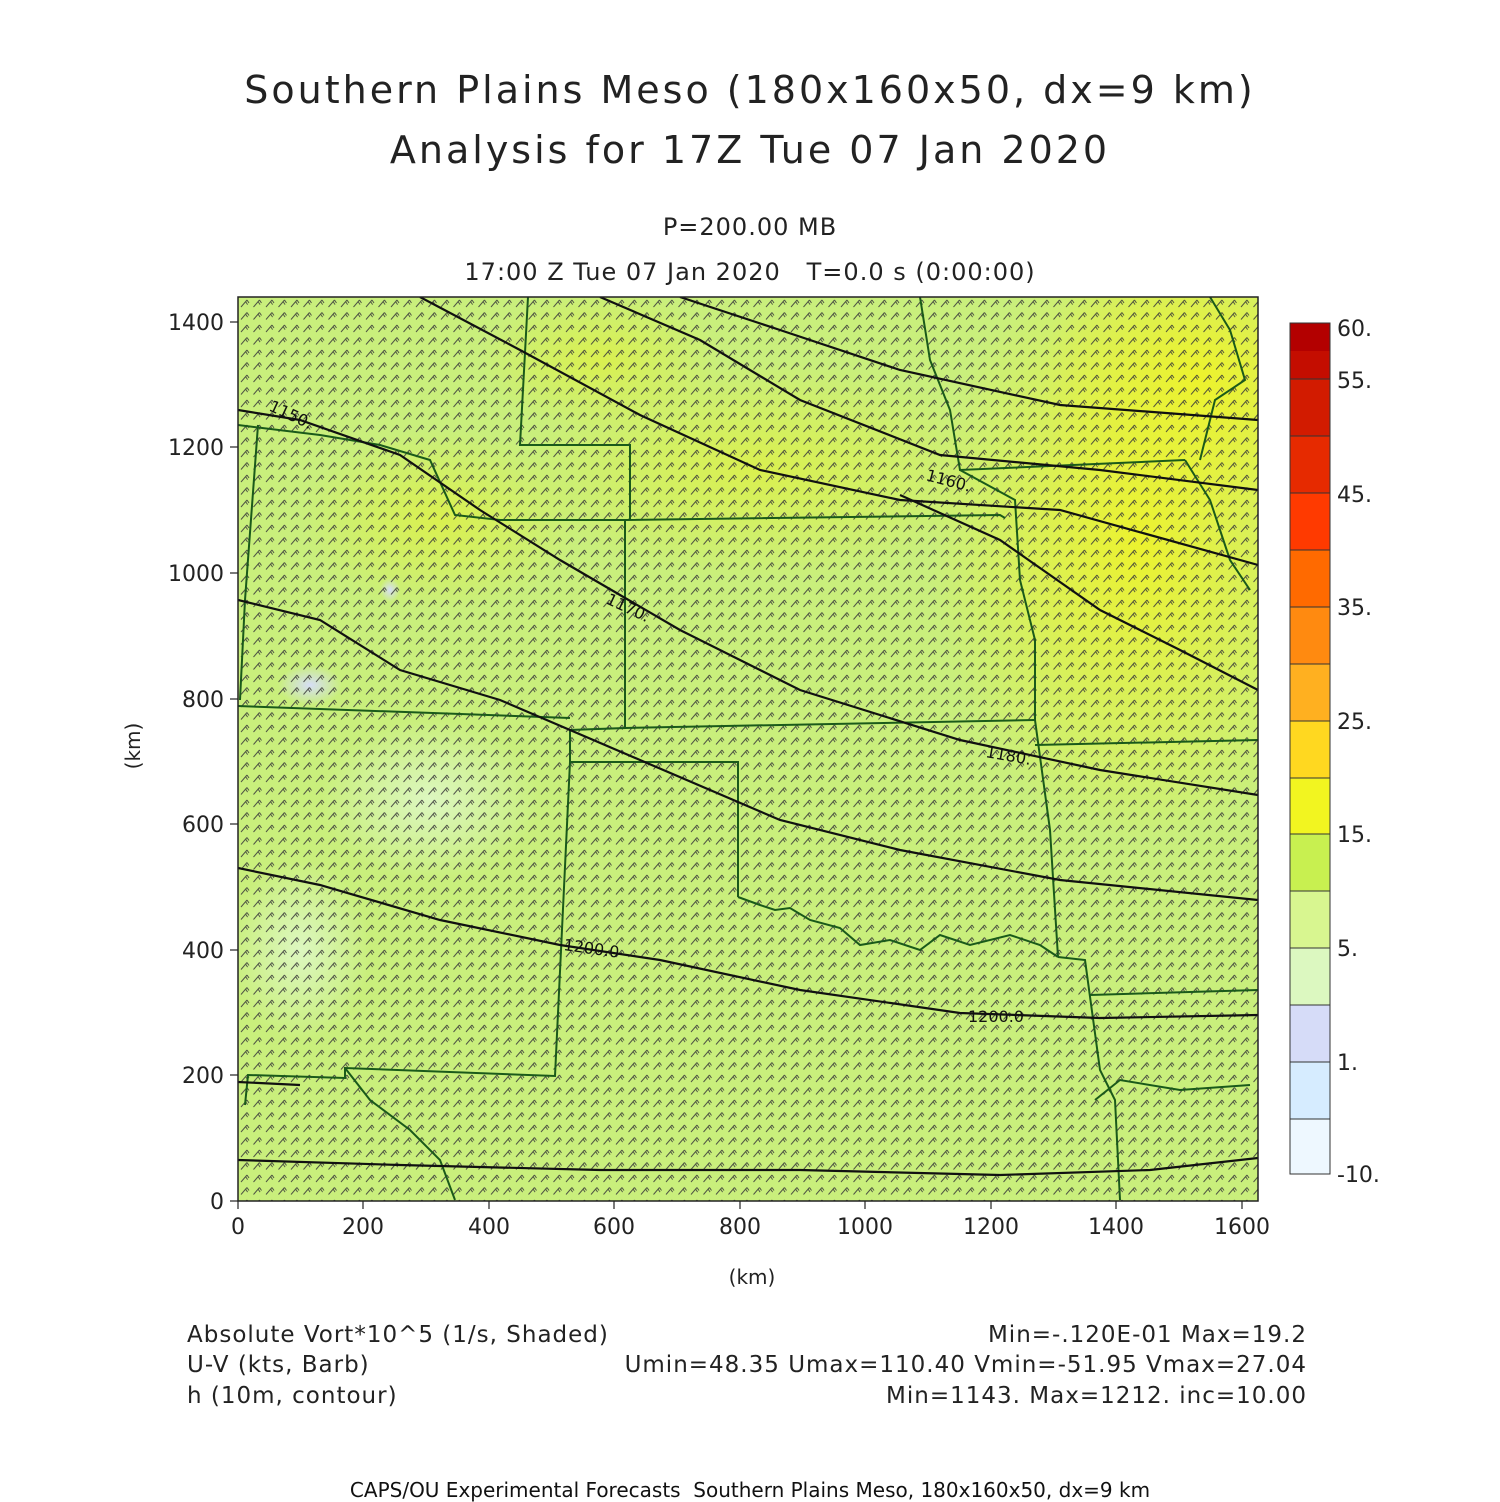 This screenshot has height=1502, width=1500. What do you see at coordinates (398, 1335) in the screenshot?
I see `legend-vorticity-label: Absolute Vort*10^5 (1/s, Shaded)` at bounding box center [398, 1335].